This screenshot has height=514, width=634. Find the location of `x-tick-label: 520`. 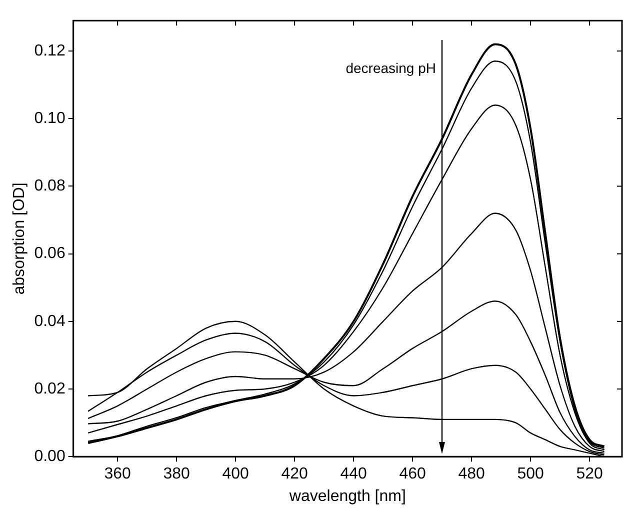

x-tick-label: 520 is located at coordinates (589, 474).